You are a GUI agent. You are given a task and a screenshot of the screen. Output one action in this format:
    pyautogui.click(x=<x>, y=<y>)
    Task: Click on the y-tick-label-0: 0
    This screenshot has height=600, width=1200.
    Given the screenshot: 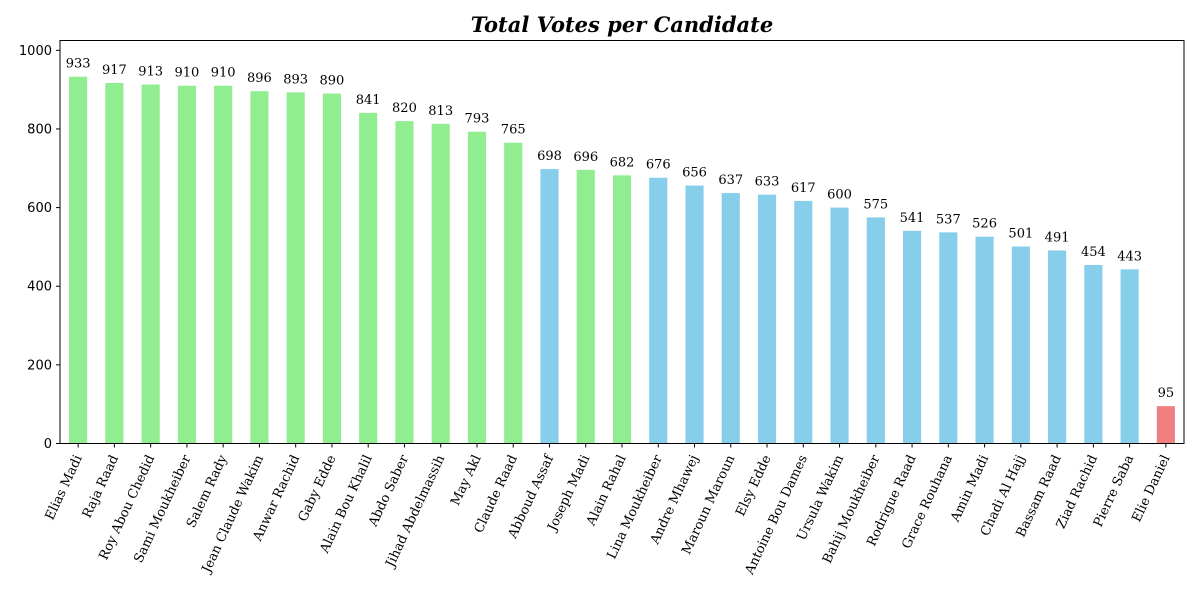 What is the action you would take?
    pyautogui.click(x=48, y=444)
    